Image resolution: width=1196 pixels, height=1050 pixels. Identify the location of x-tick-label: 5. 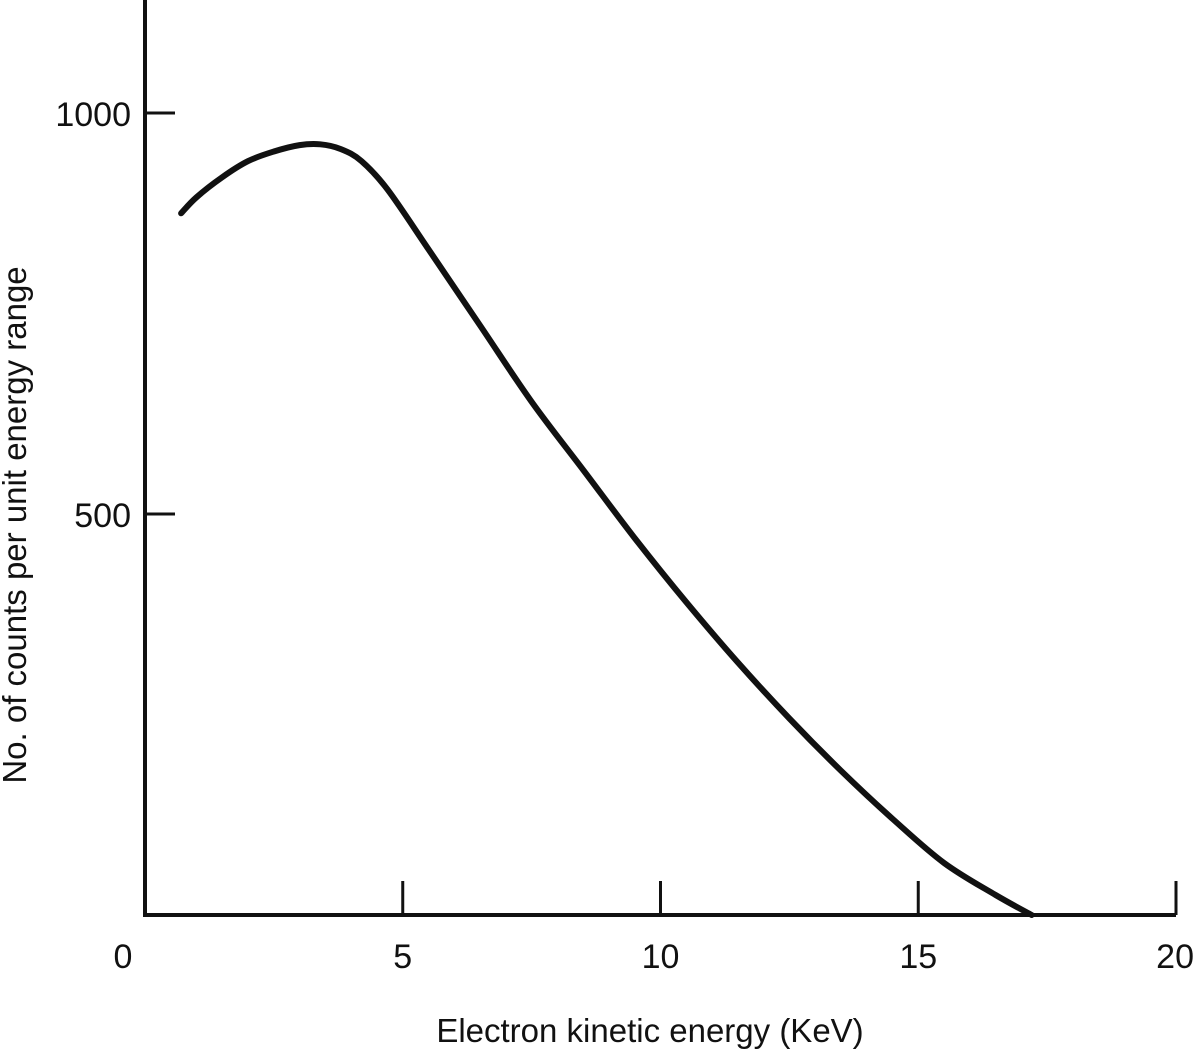
(402, 957).